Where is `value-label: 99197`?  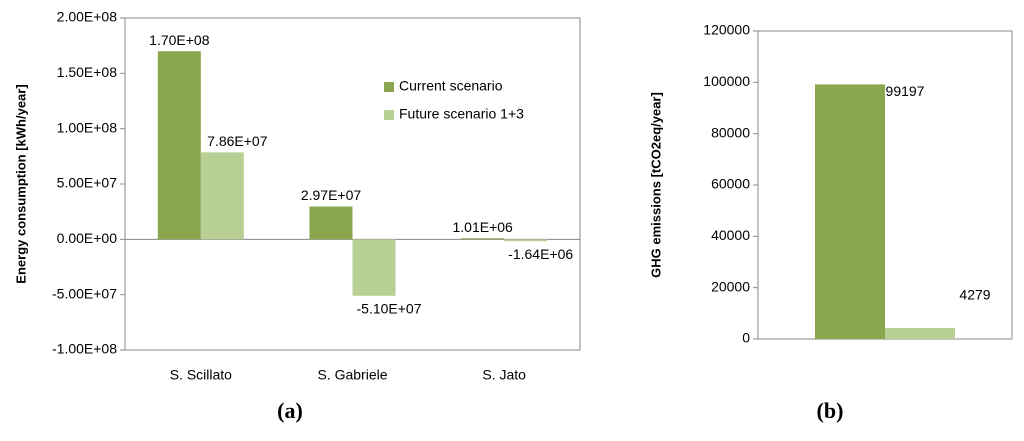
value-label: 99197 is located at coordinates (905, 91).